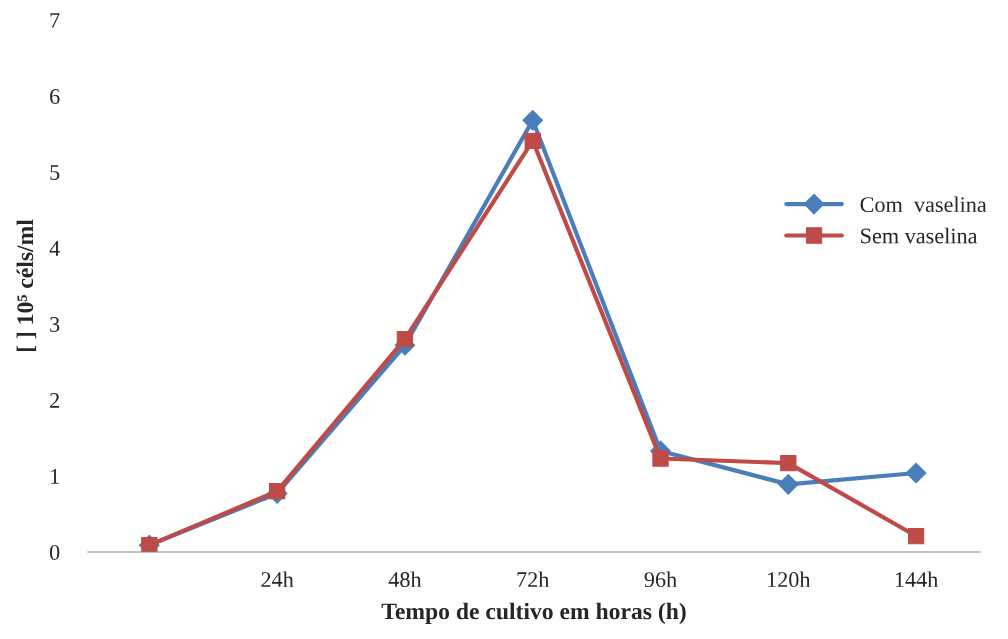 The height and width of the screenshot is (639, 1008). What do you see at coordinates (533, 579) in the screenshot?
I see `x-tick-label: 72h` at bounding box center [533, 579].